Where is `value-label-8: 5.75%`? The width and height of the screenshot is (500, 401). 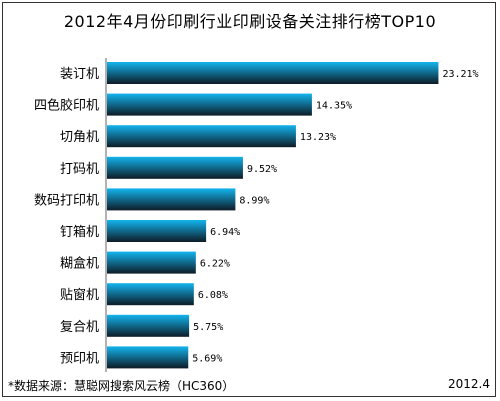
value-label-8: 5.75% is located at coordinates (208, 327).